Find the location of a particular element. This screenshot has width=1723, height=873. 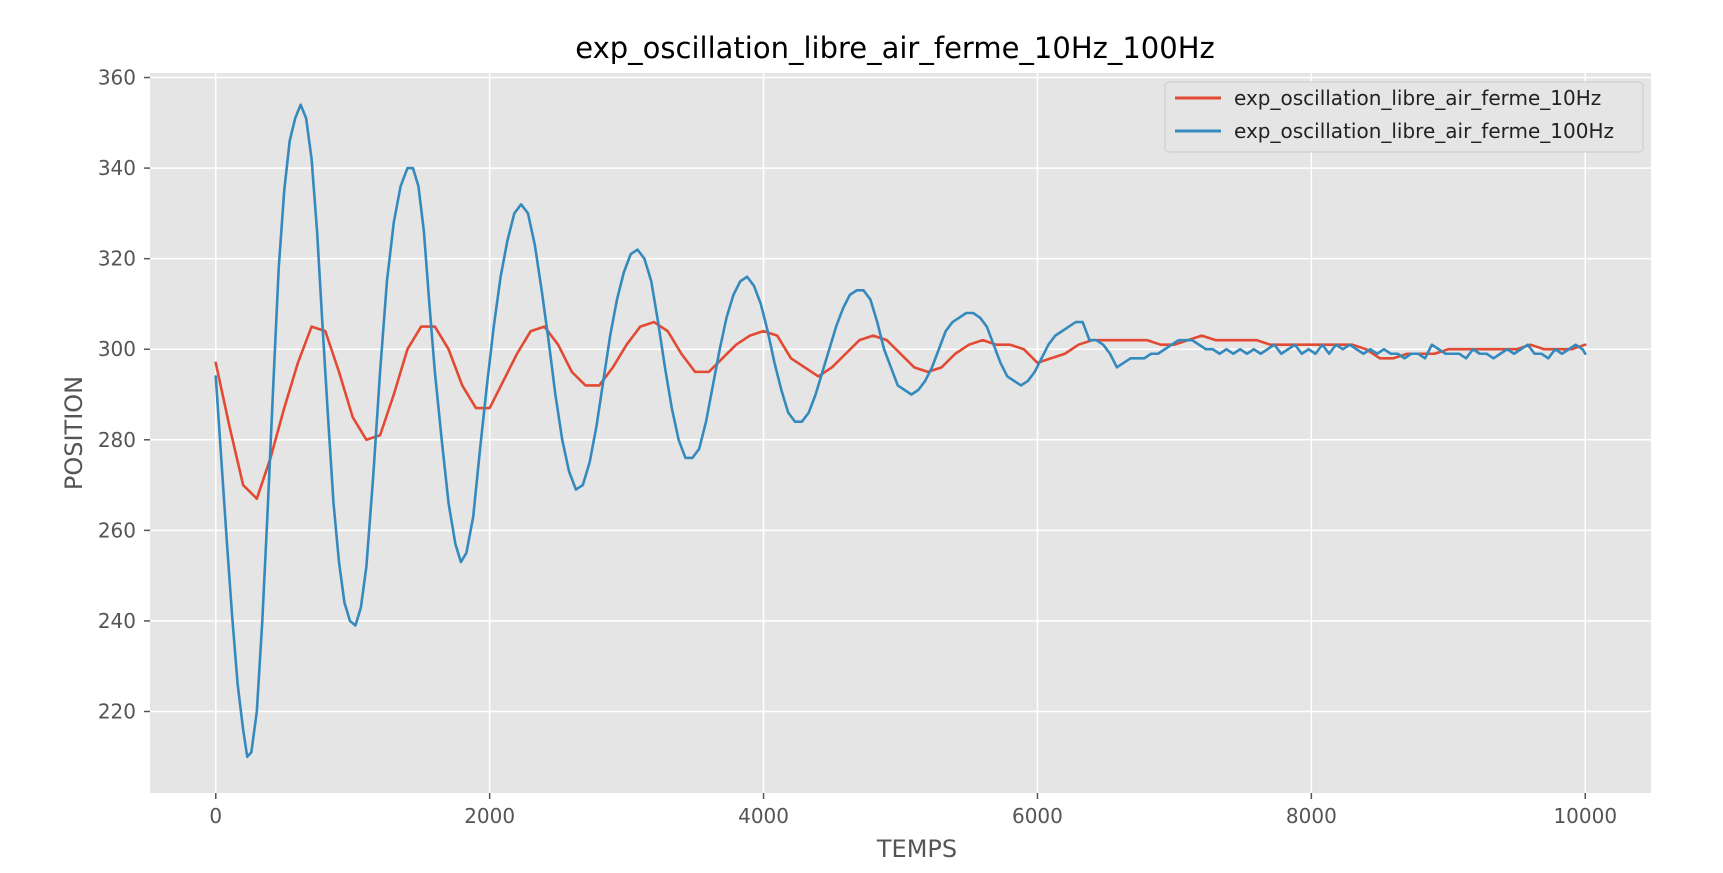

y-tick-label: 240 is located at coordinates (117, 621).